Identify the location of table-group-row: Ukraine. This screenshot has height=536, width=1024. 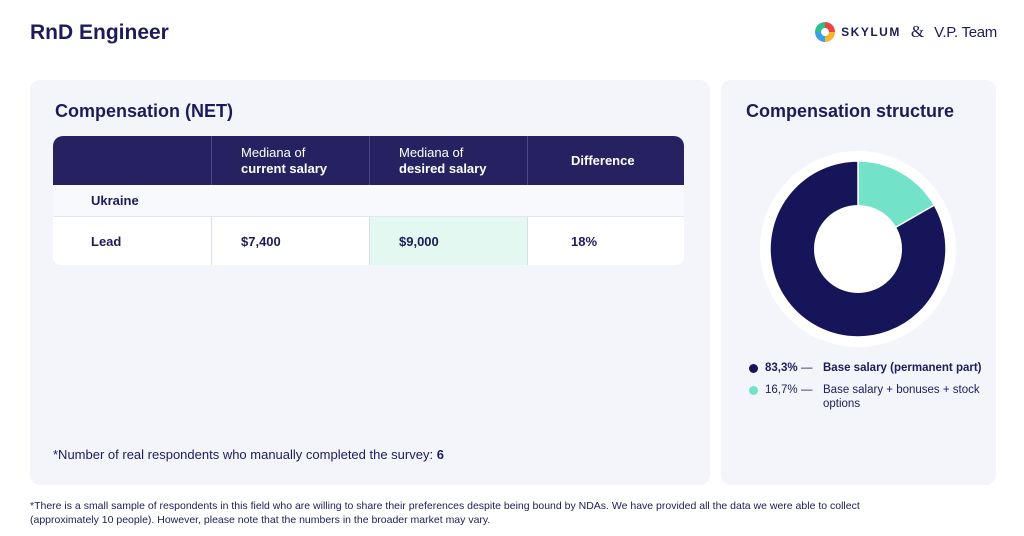
(368, 201).